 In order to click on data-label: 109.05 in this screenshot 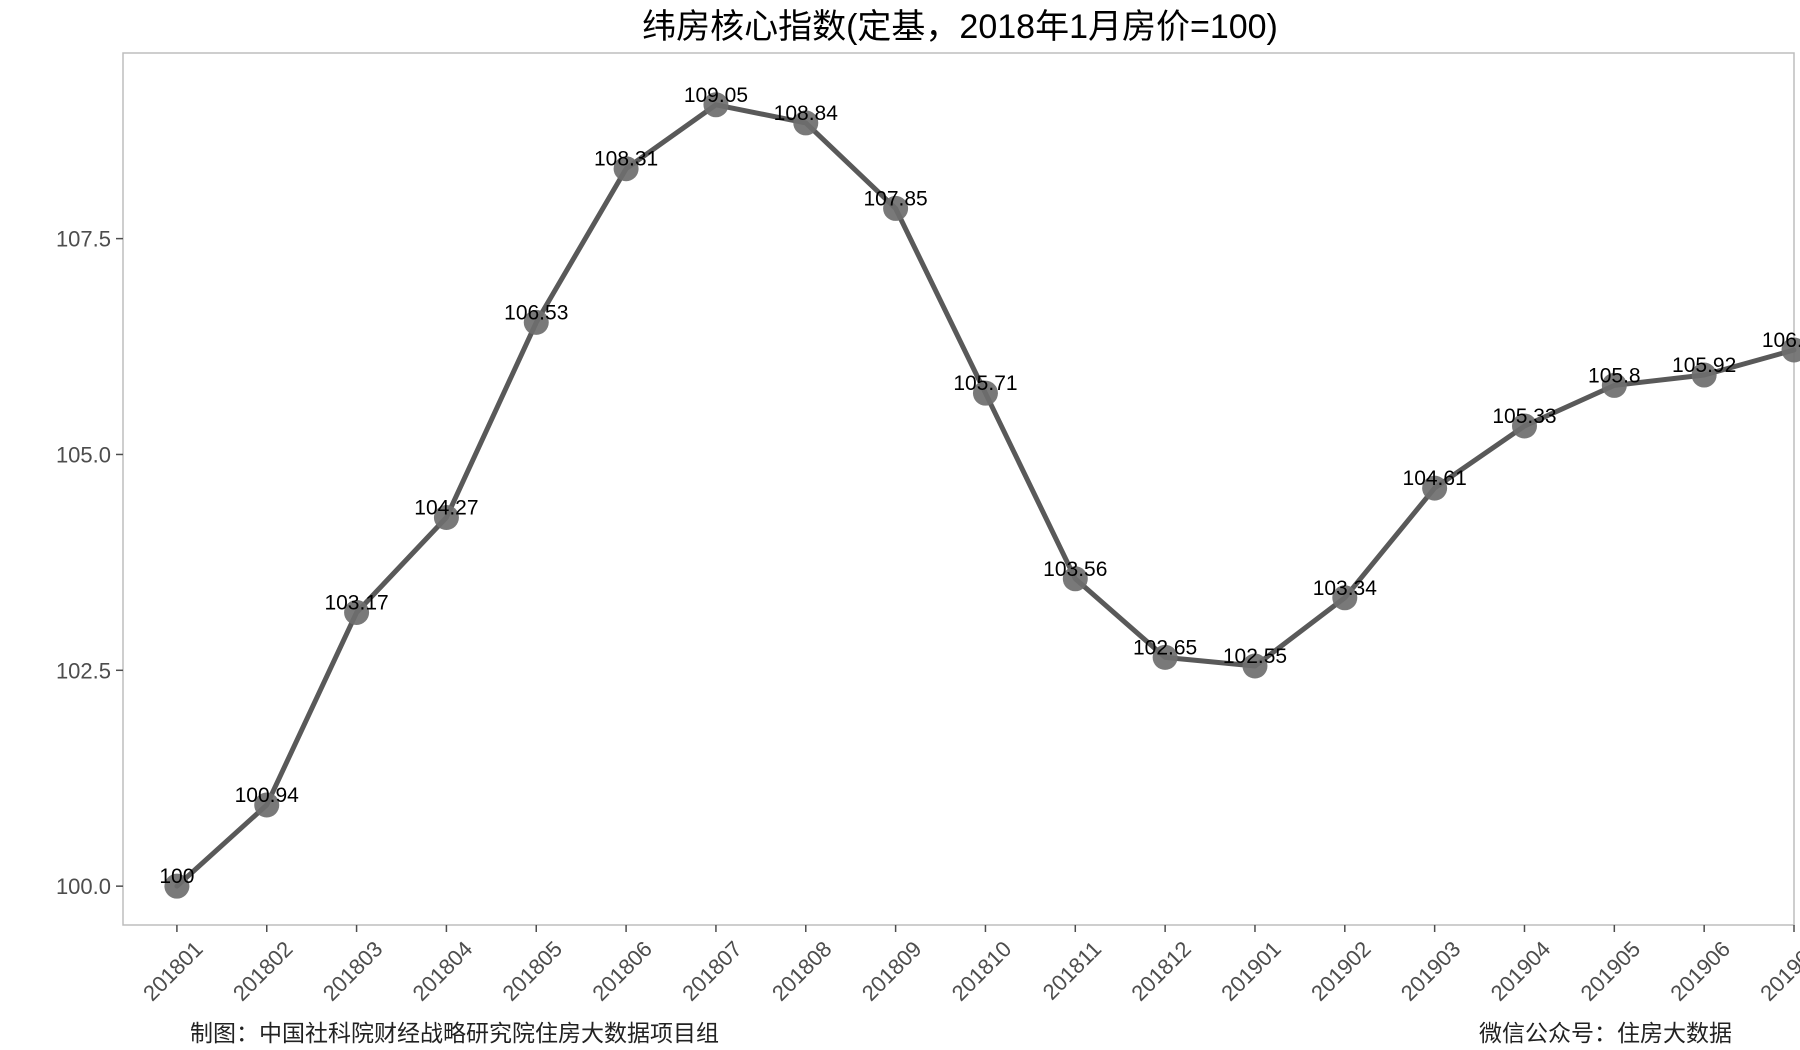, I will do `click(716, 95)`.